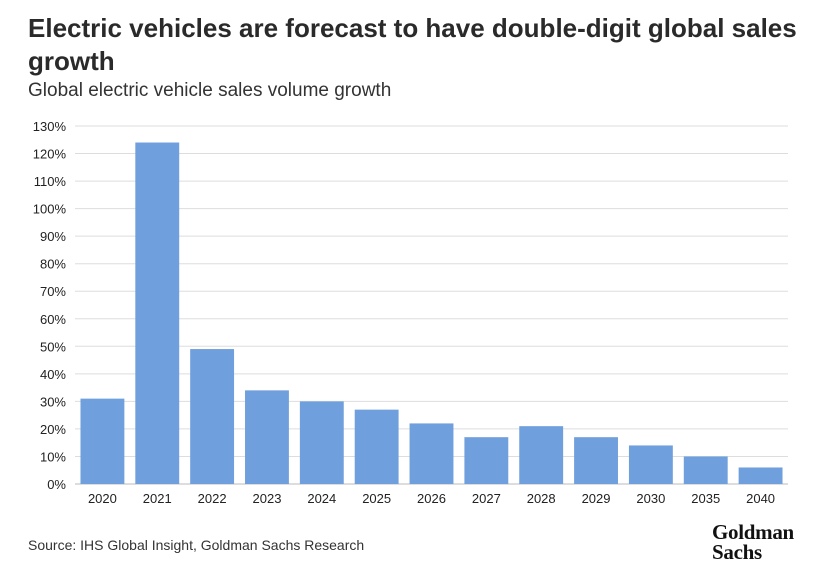 This screenshot has width=831, height=588. I want to click on y-tick-label: 10%, so click(53, 456).